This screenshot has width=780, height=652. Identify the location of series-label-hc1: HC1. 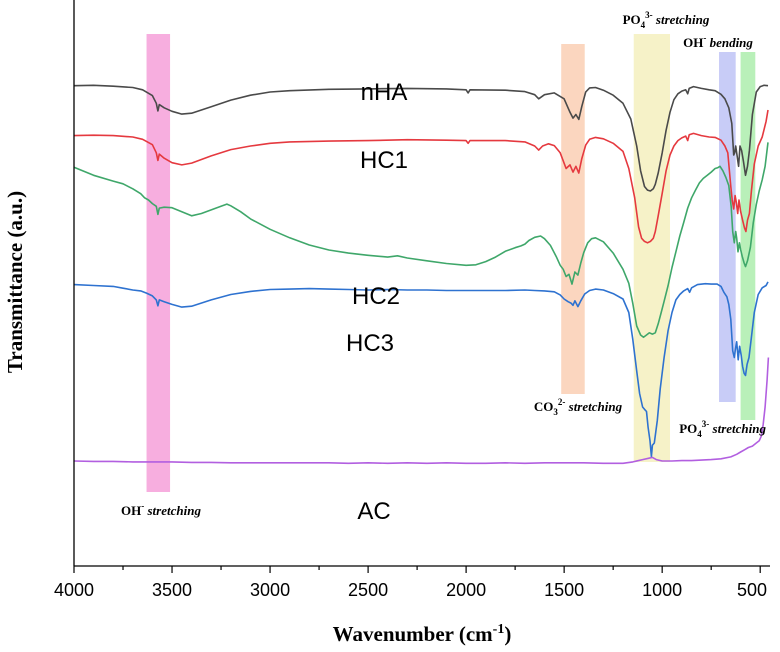
(384, 160).